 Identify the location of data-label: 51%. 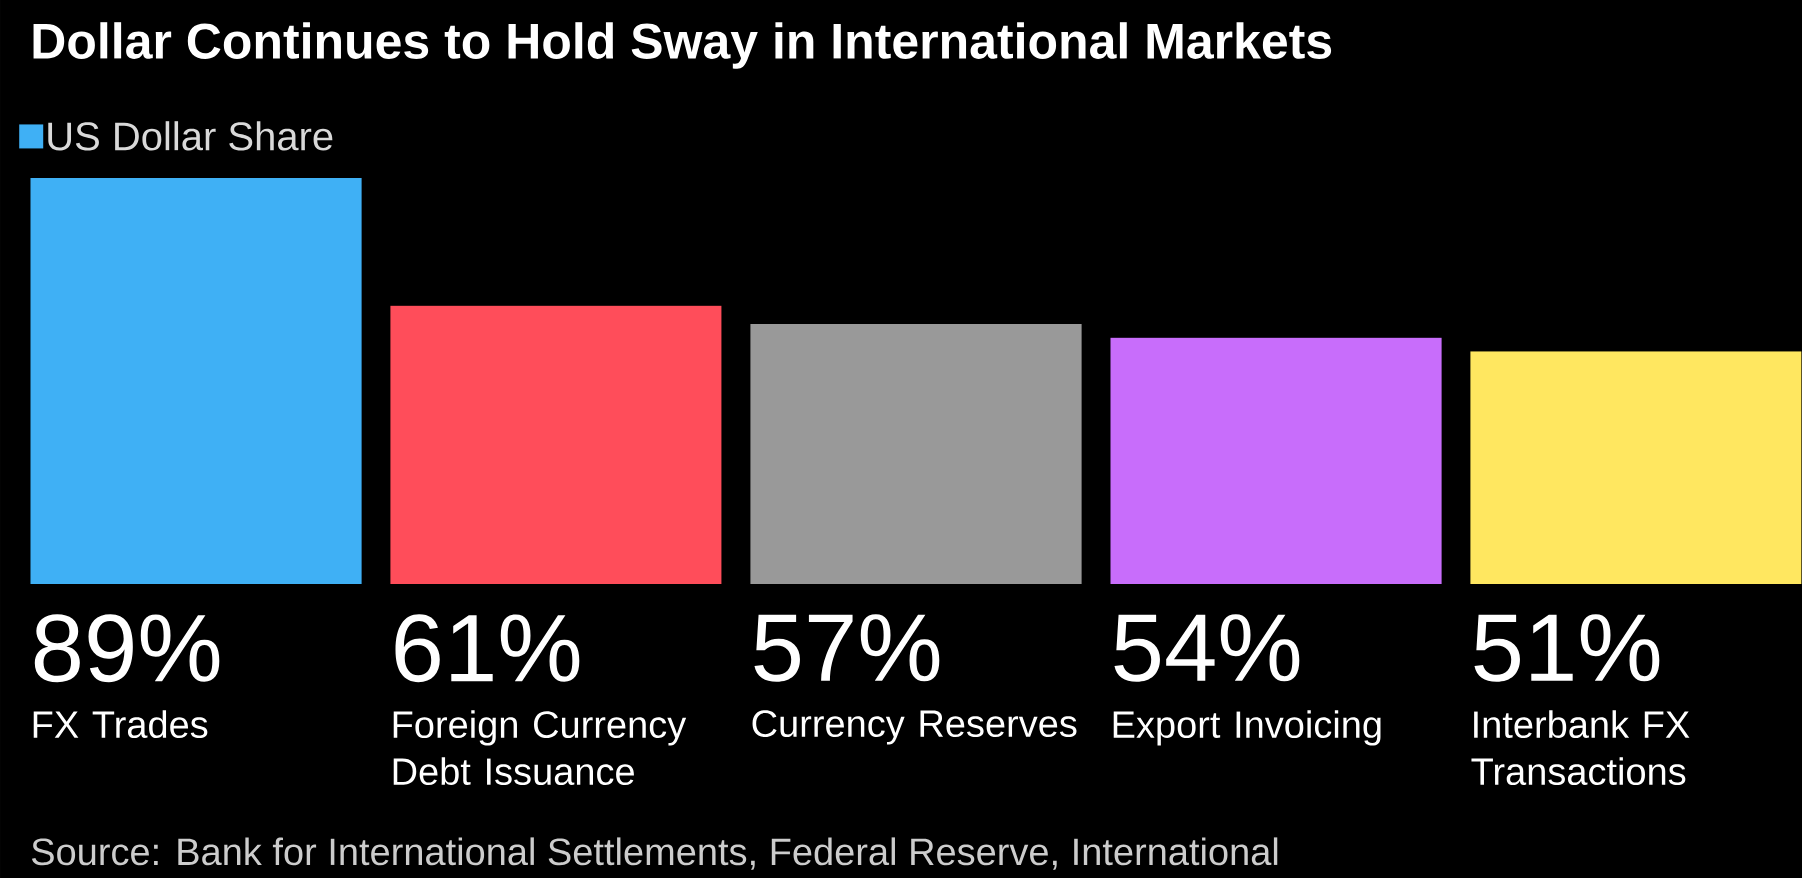
(1567, 648).